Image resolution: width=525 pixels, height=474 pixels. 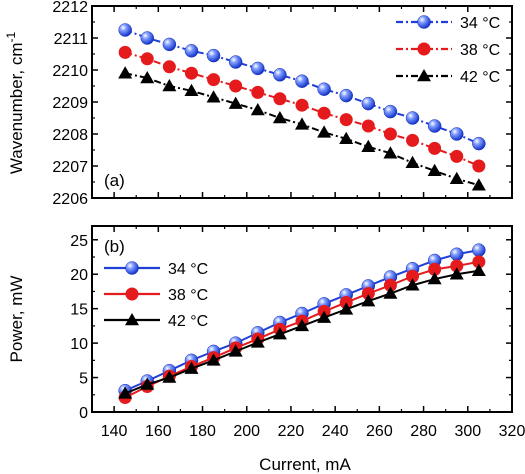 I want to click on legend-a: 34 °C 38 °C 42 °C, so click(x=448, y=50).